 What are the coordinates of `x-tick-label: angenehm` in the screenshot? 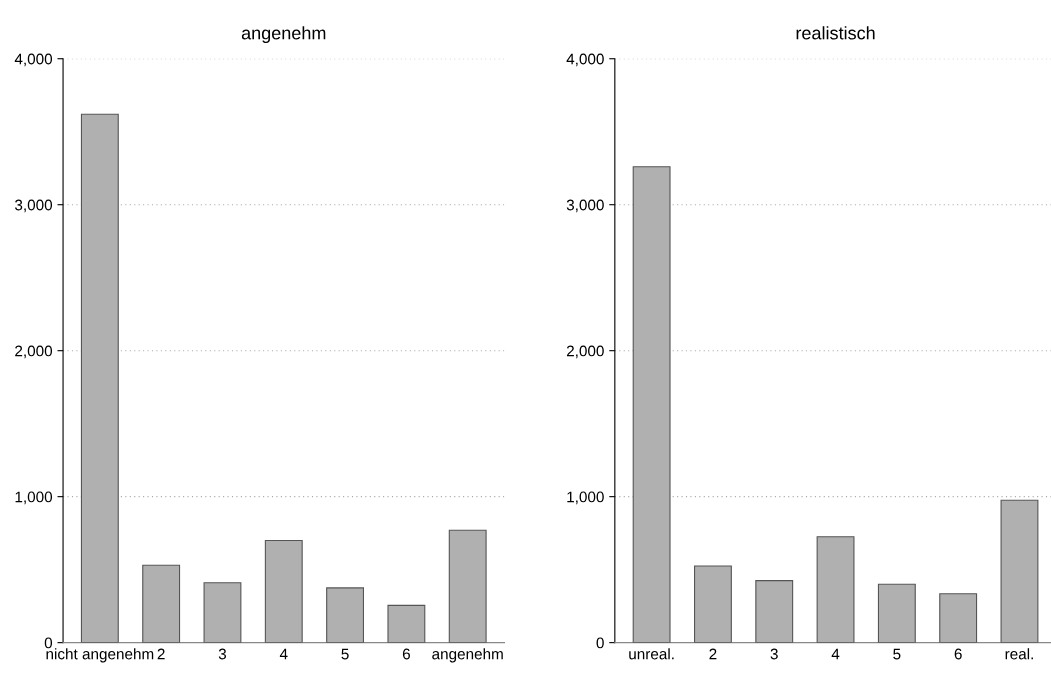 It's located at (467, 655).